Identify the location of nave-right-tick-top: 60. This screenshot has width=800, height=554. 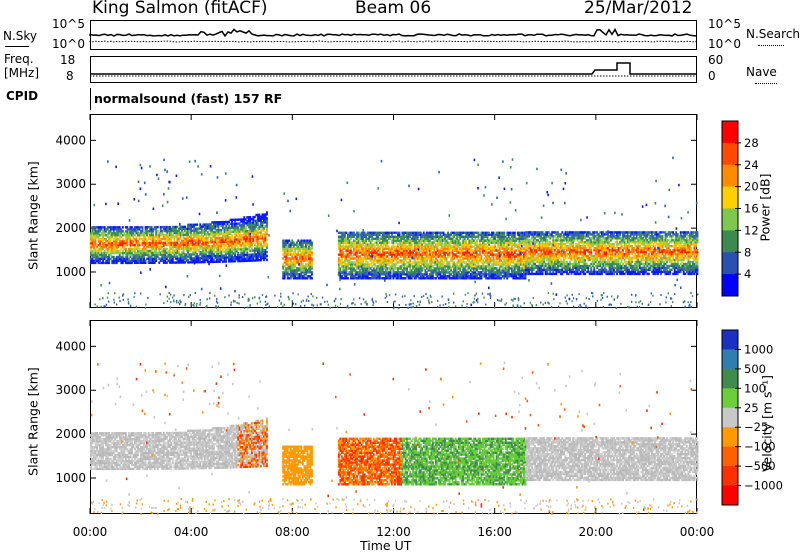
(716, 60).